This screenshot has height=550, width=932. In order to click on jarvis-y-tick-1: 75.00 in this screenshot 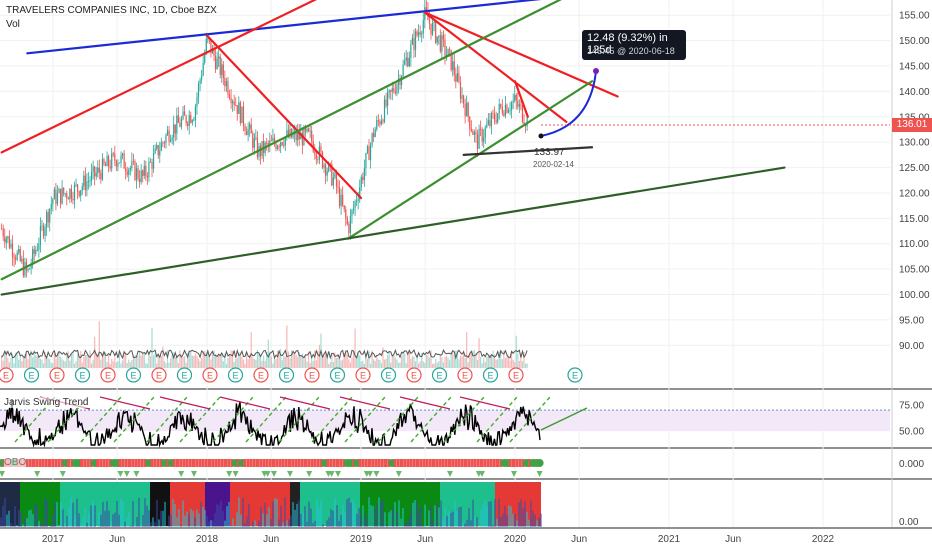, I will do `click(911, 405)`.